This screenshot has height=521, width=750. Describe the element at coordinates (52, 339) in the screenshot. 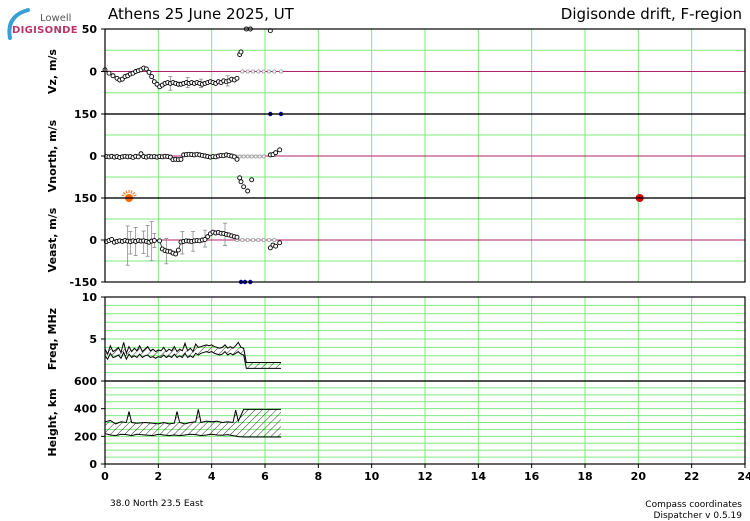

I see `y-axis-label: Freq, MHz` at that location.